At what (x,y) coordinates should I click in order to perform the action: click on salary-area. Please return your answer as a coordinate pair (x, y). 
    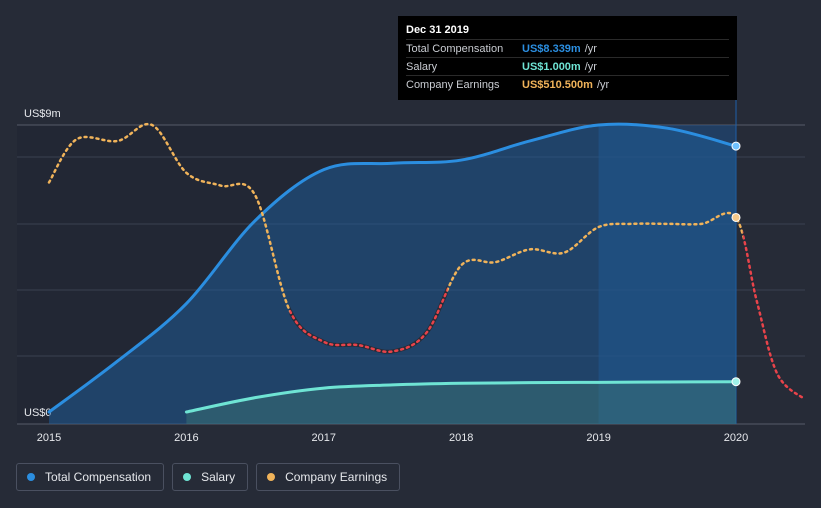
    Looking at the image, I should click on (461, 402).